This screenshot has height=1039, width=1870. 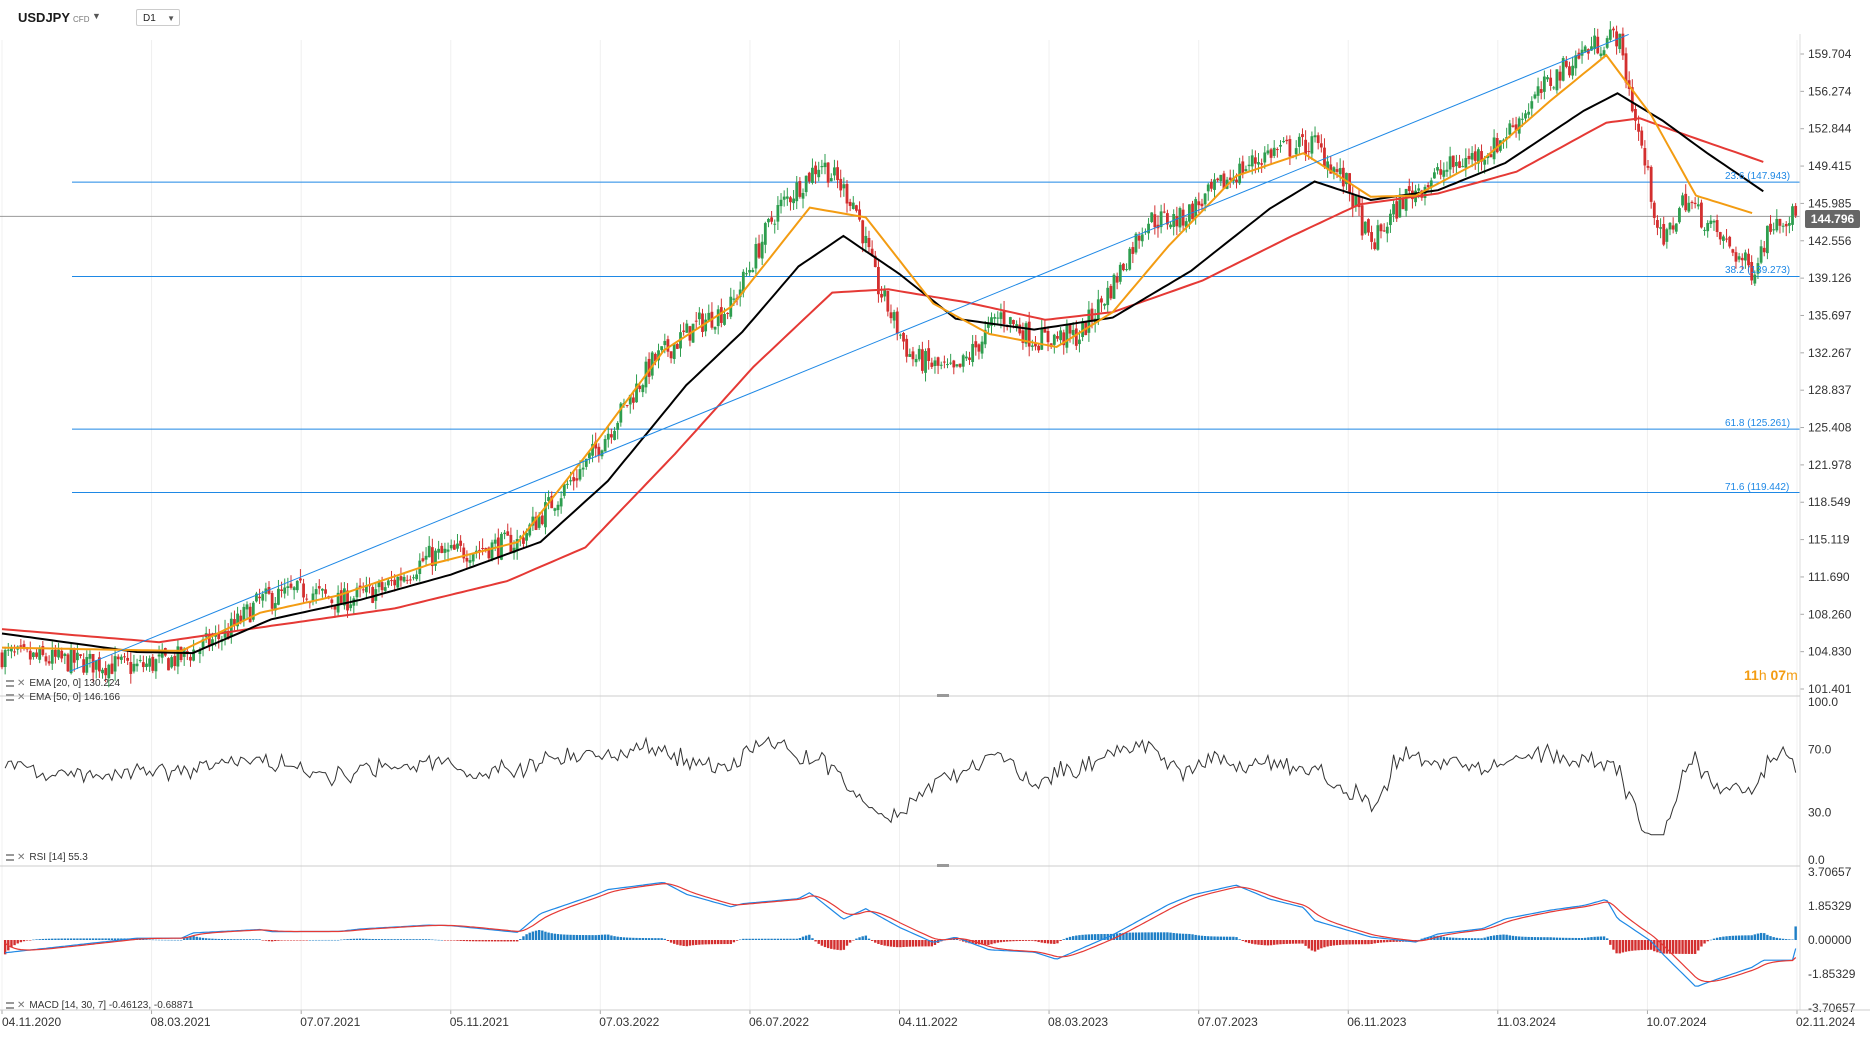 I want to click on macd-legend: ✕ MACD [14, 30, 7] -0.46123, -0.68871, so click(x=99, y=1005).